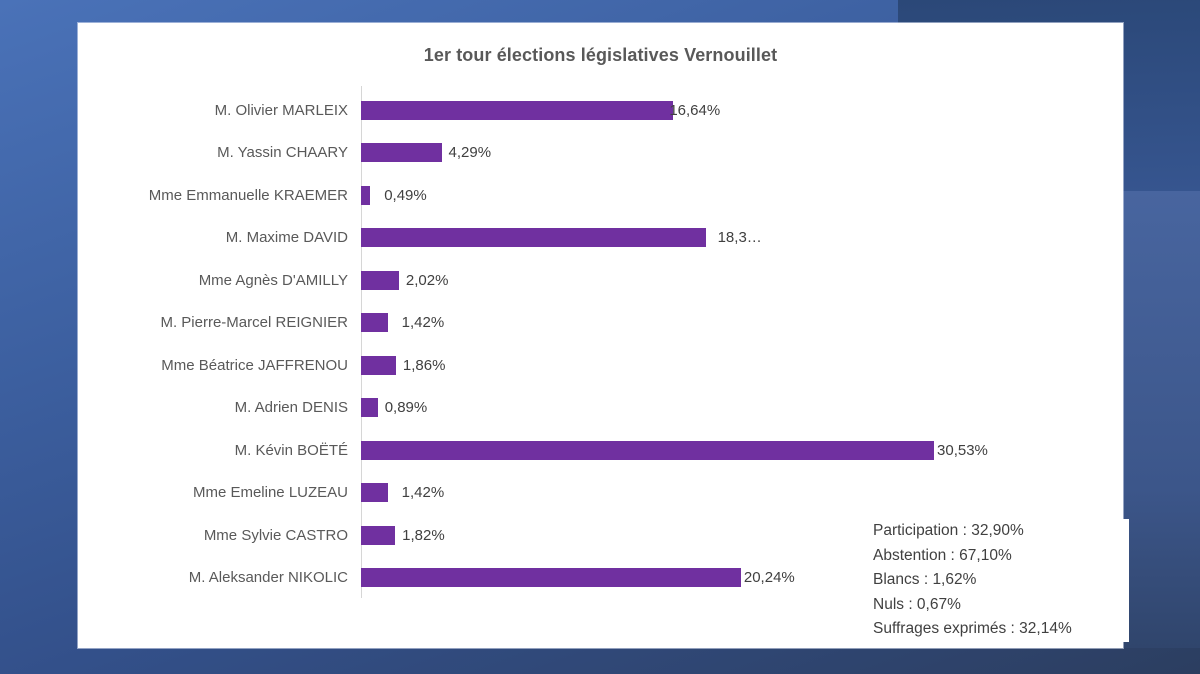 Image resolution: width=1200 pixels, height=674 pixels. Describe the element at coordinates (948, 530) in the screenshot. I see `stats-line: Participation : 32,90%` at that location.